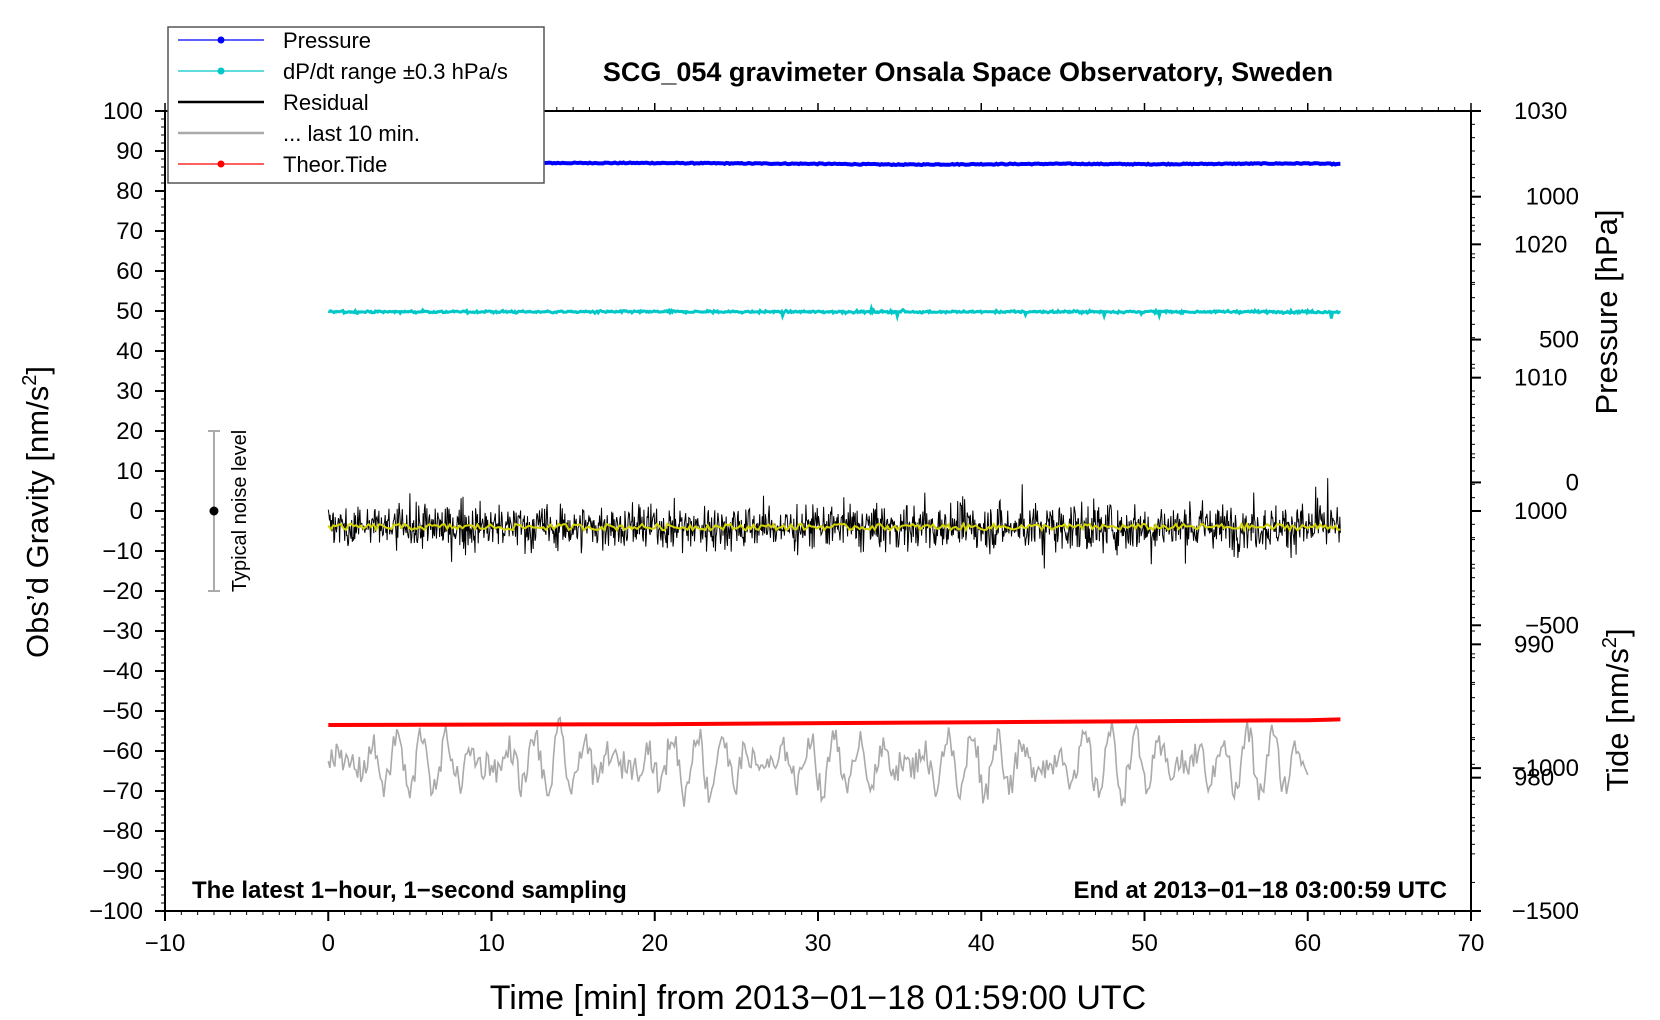 This screenshot has height=1020, width=1660. Describe the element at coordinates (1572, 482) in the screenshot. I see `tide-tick-label: 0` at that location.